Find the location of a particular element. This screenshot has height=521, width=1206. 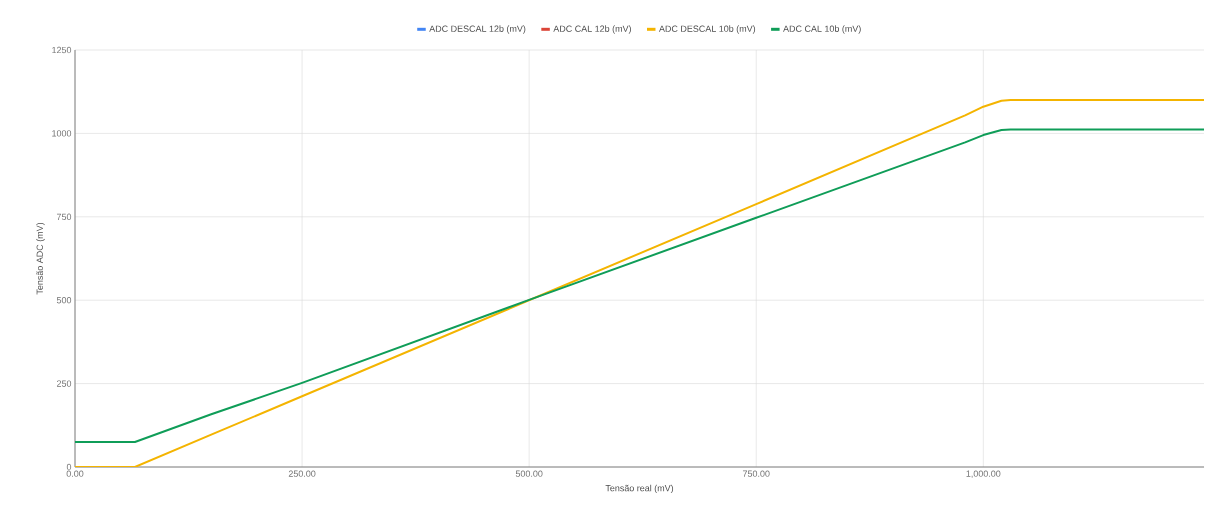

legend-label: ADC DESCAL 10b (mV) is located at coordinates (707, 29).